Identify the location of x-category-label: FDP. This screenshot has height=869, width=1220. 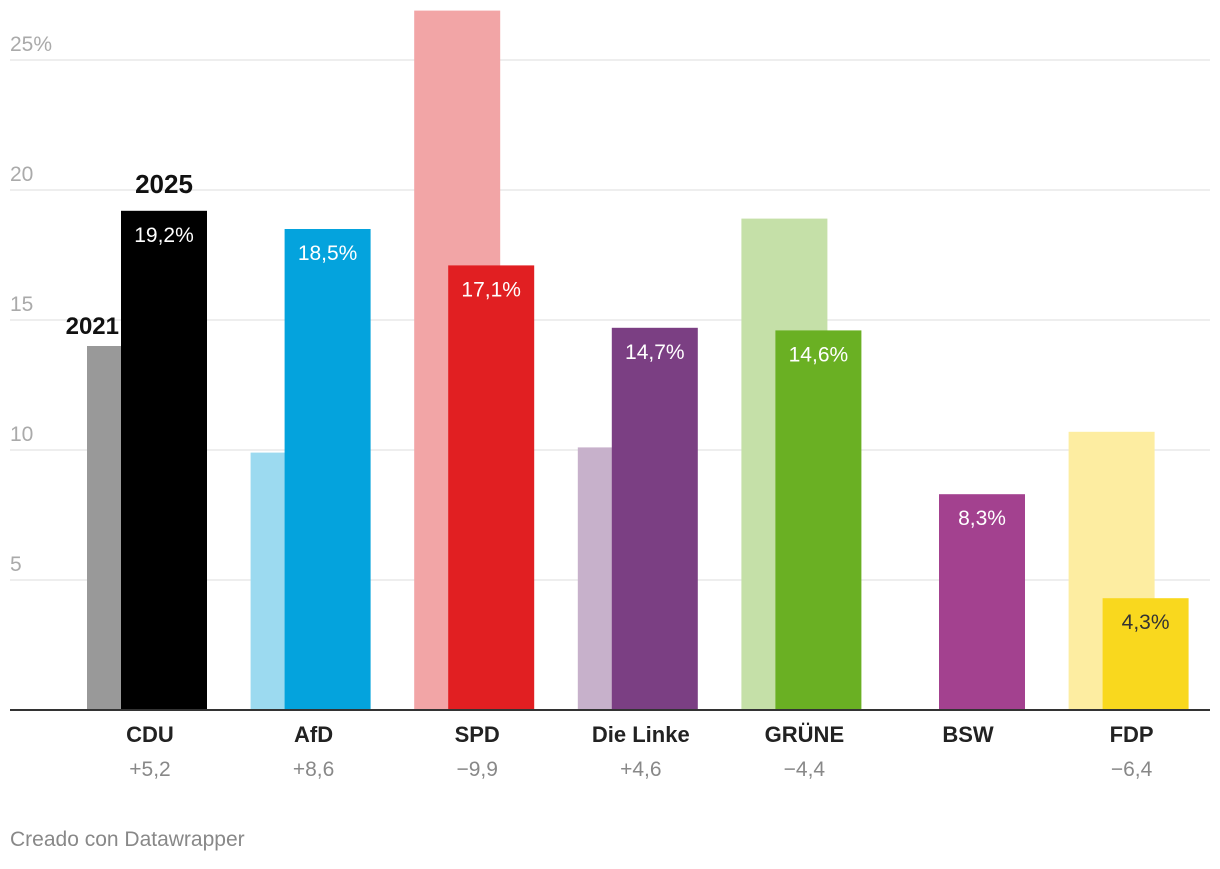
(1132, 734).